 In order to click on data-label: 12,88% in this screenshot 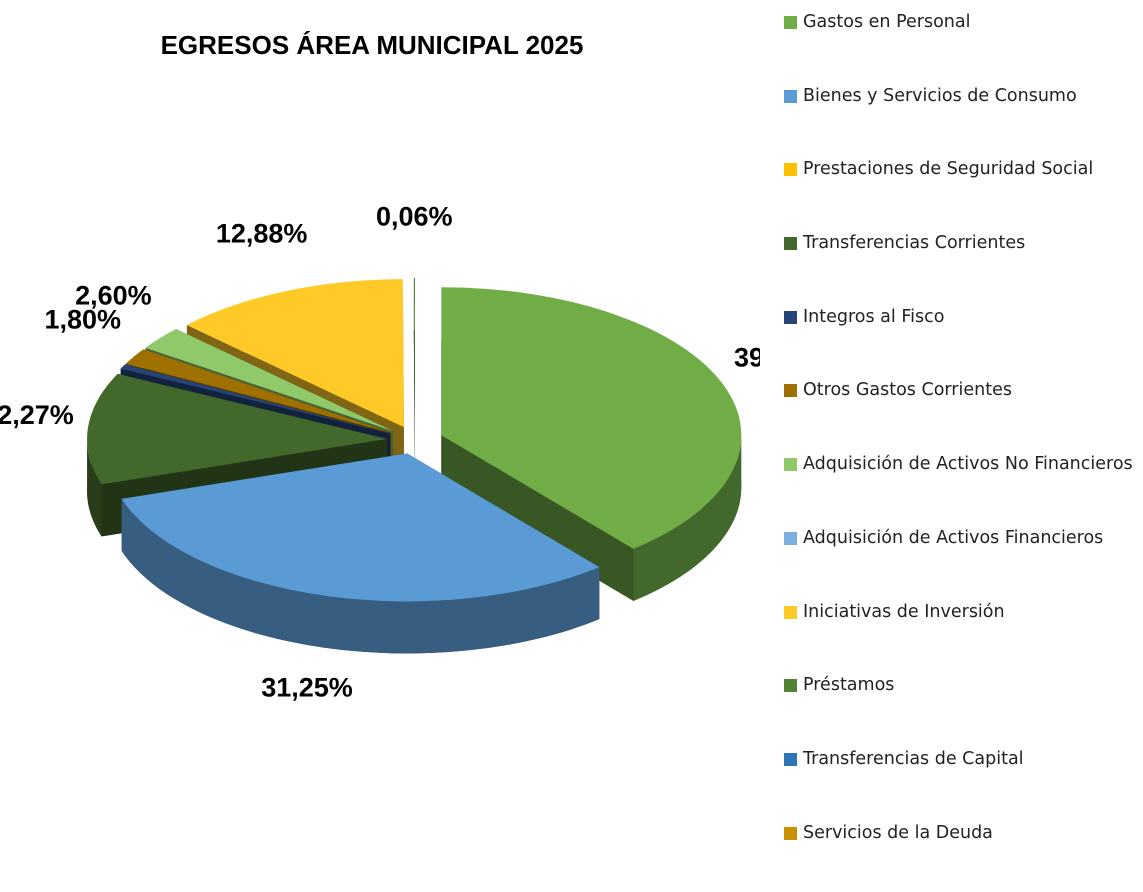, I will do `click(262, 234)`.